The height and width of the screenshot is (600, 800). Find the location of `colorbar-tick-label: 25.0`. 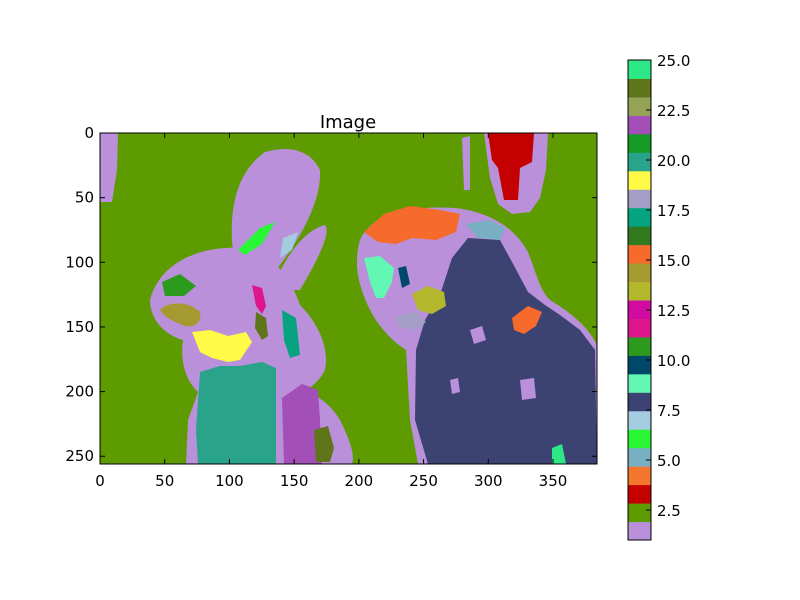

colorbar-tick-label: 25.0 is located at coordinates (673, 61).